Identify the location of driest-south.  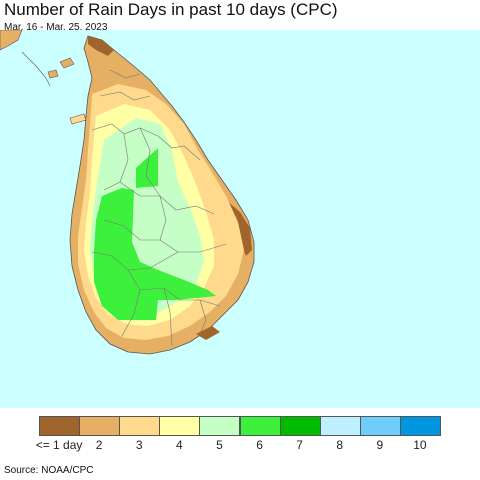
(208, 333).